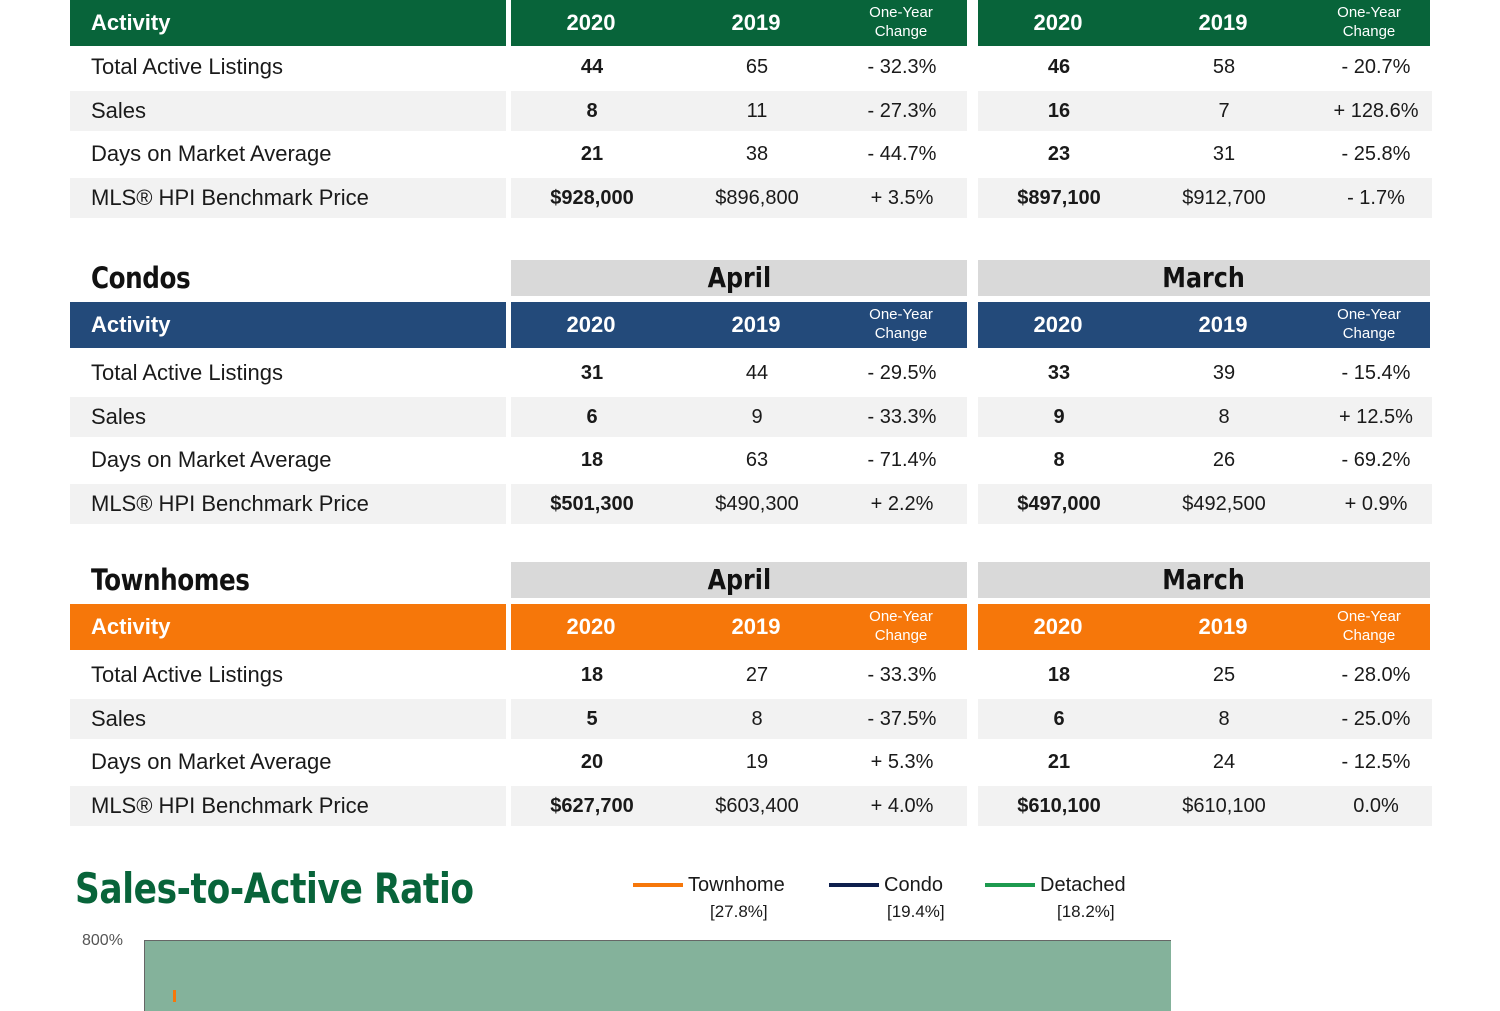 This screenshot has height=1011, width=1500. I want to click on march-change-value: - 12.5%, so click(1376, 762).